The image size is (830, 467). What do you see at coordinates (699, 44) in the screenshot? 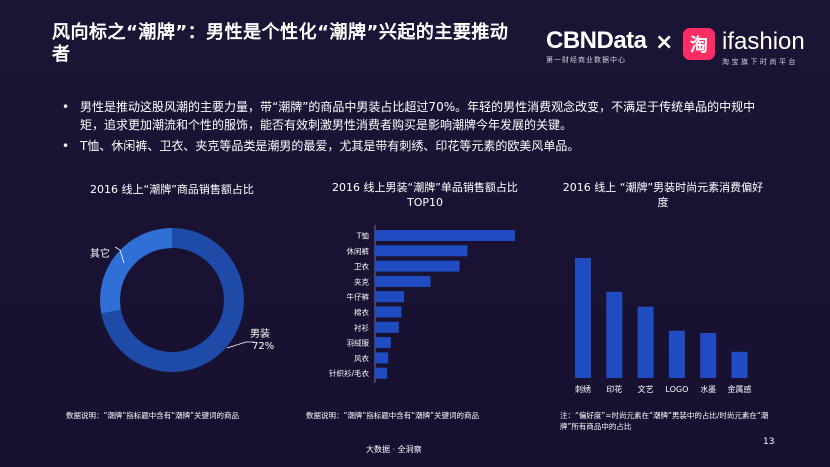
I see `tmall-icon: 淘` at bounding box center [699, 44].